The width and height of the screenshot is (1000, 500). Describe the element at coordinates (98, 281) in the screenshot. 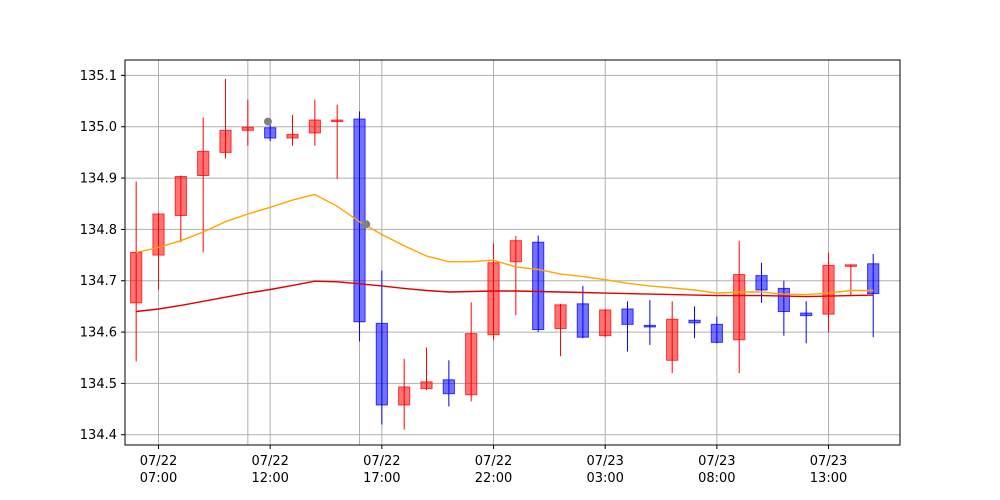

I see `y-tick-label: 134.7` at that location.